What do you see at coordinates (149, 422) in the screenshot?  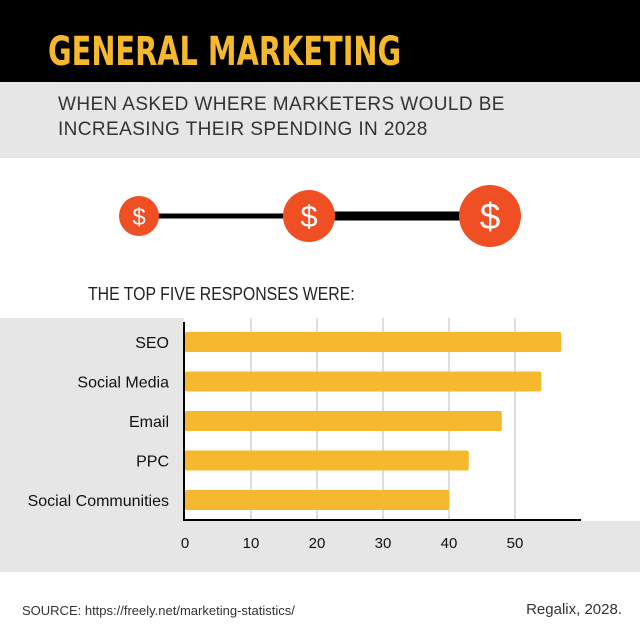 I see `category-label: Email` at bounding box center [149, 422].